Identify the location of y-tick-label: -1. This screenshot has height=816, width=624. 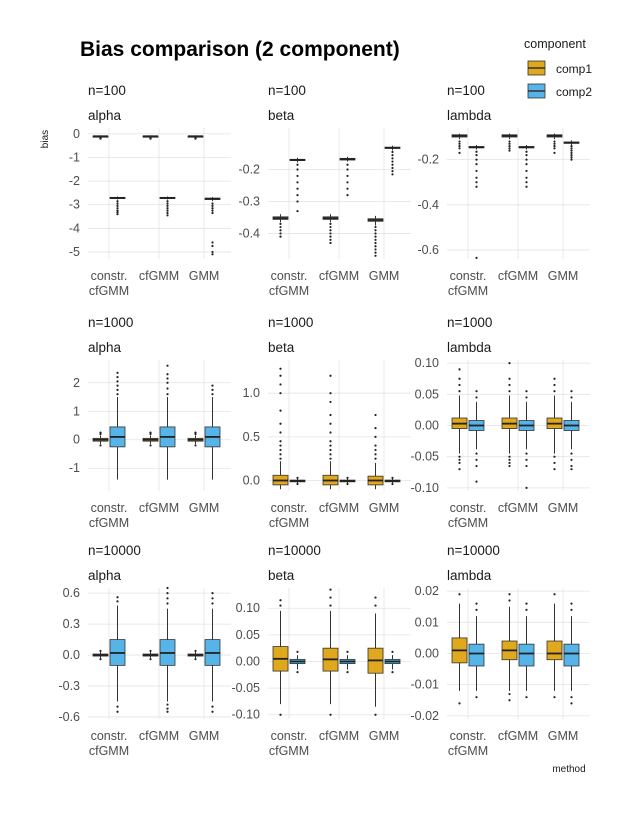
(74, 468).